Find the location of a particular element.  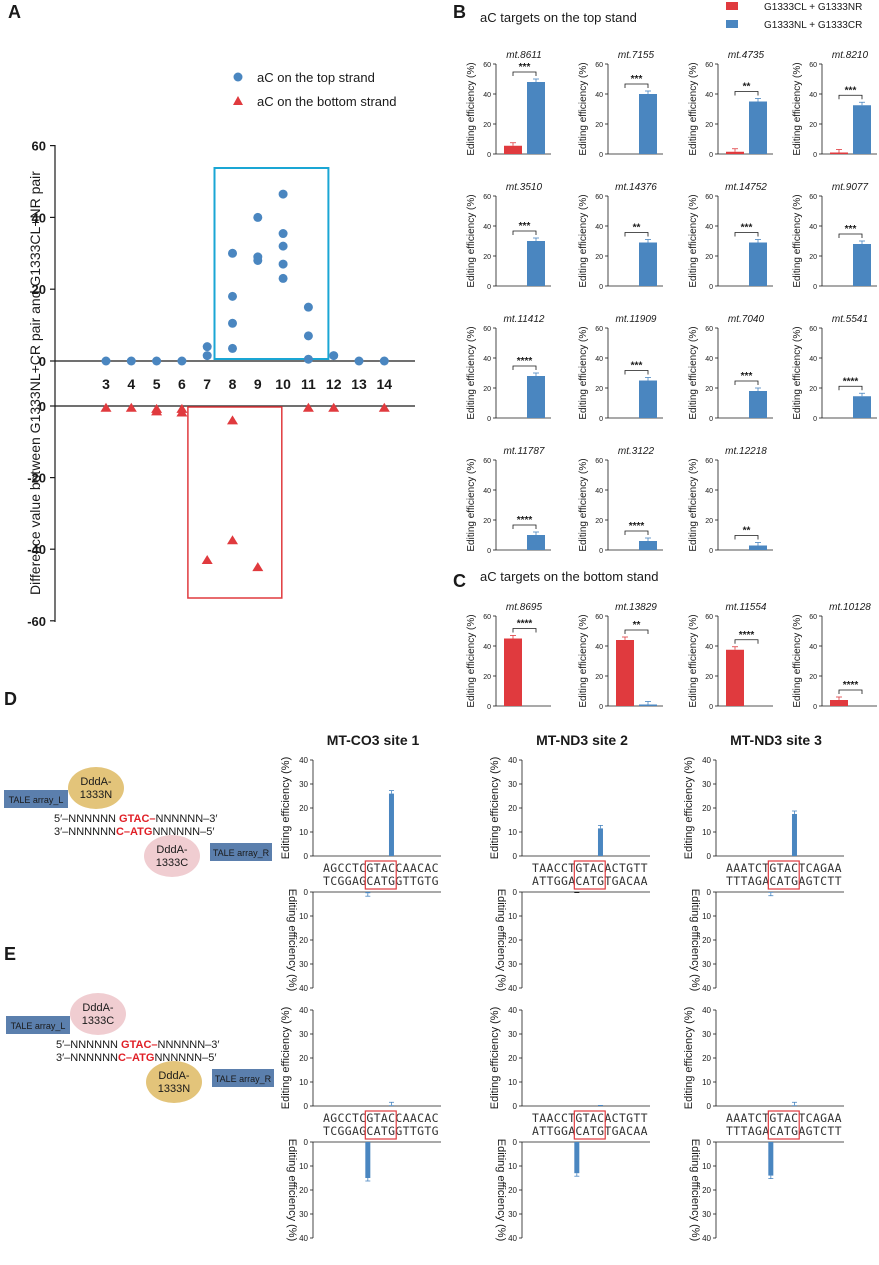

site-sequence-bottom: TTTAGACATGAGTCTT is located at coordinates (784, 881).